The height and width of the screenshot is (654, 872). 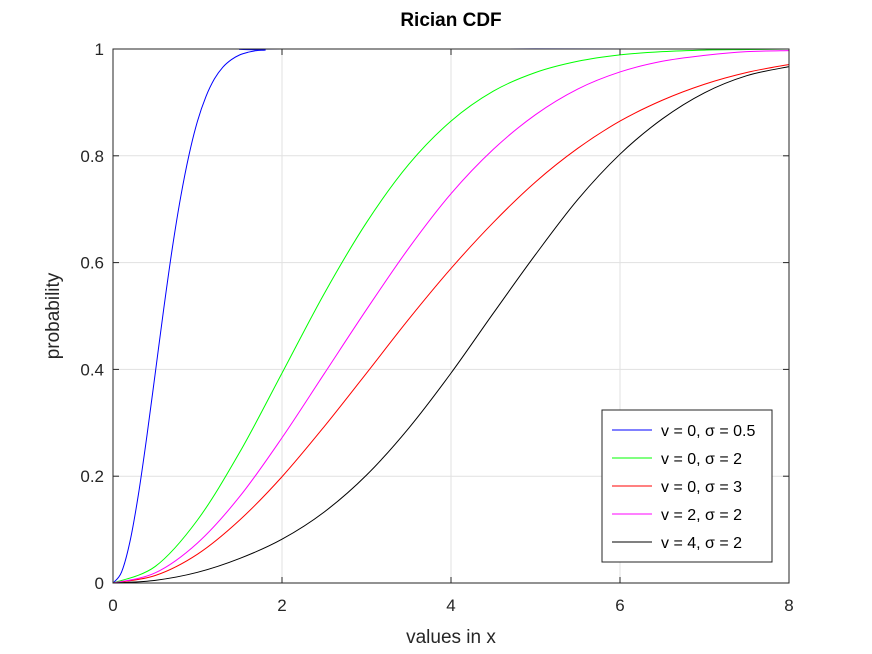 I want to click on x-tick-label: 2, so click(x=281, y=605).